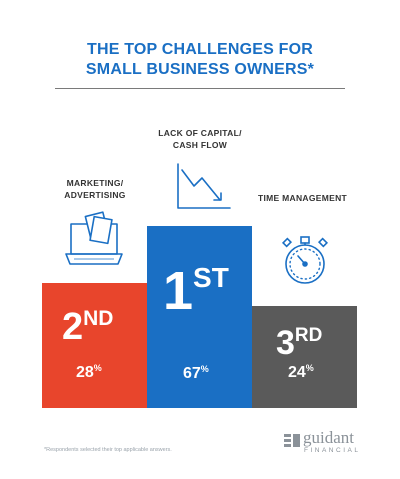  I want to click on second-place-rank-number: 2, so click(73, 327).